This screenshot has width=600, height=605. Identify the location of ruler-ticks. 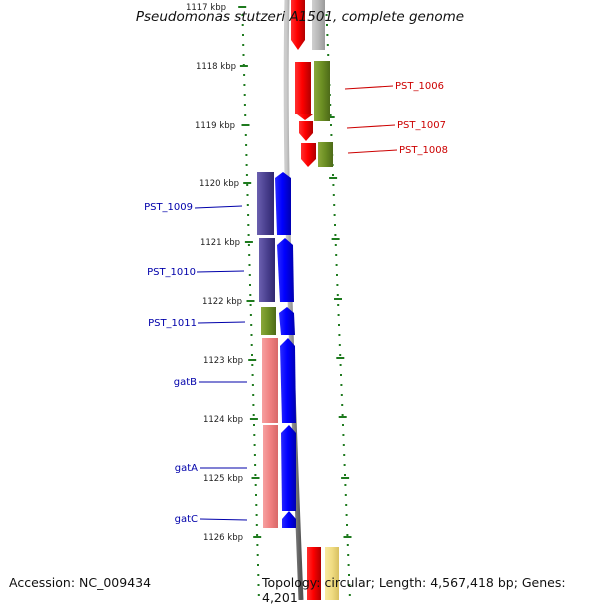
(250, 272).